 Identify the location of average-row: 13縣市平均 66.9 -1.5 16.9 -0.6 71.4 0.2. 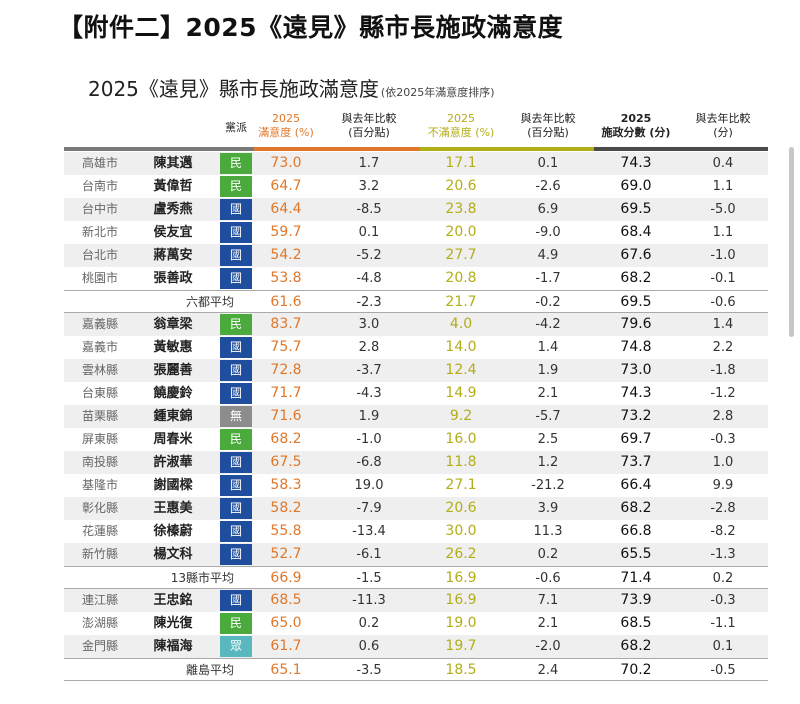
(416, 577).